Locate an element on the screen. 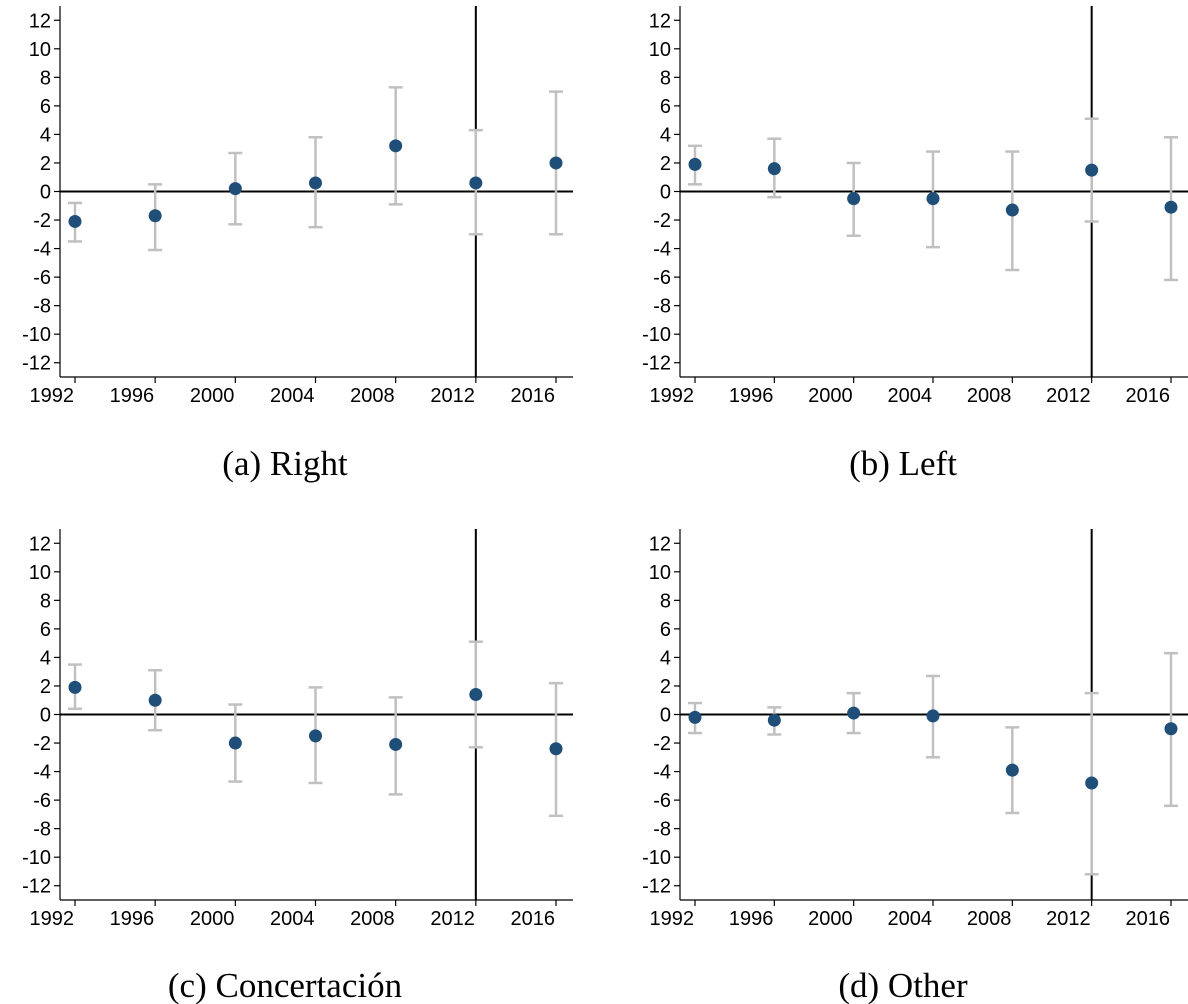  panel-caption: (b) Left is located at coordinates (903, 463).